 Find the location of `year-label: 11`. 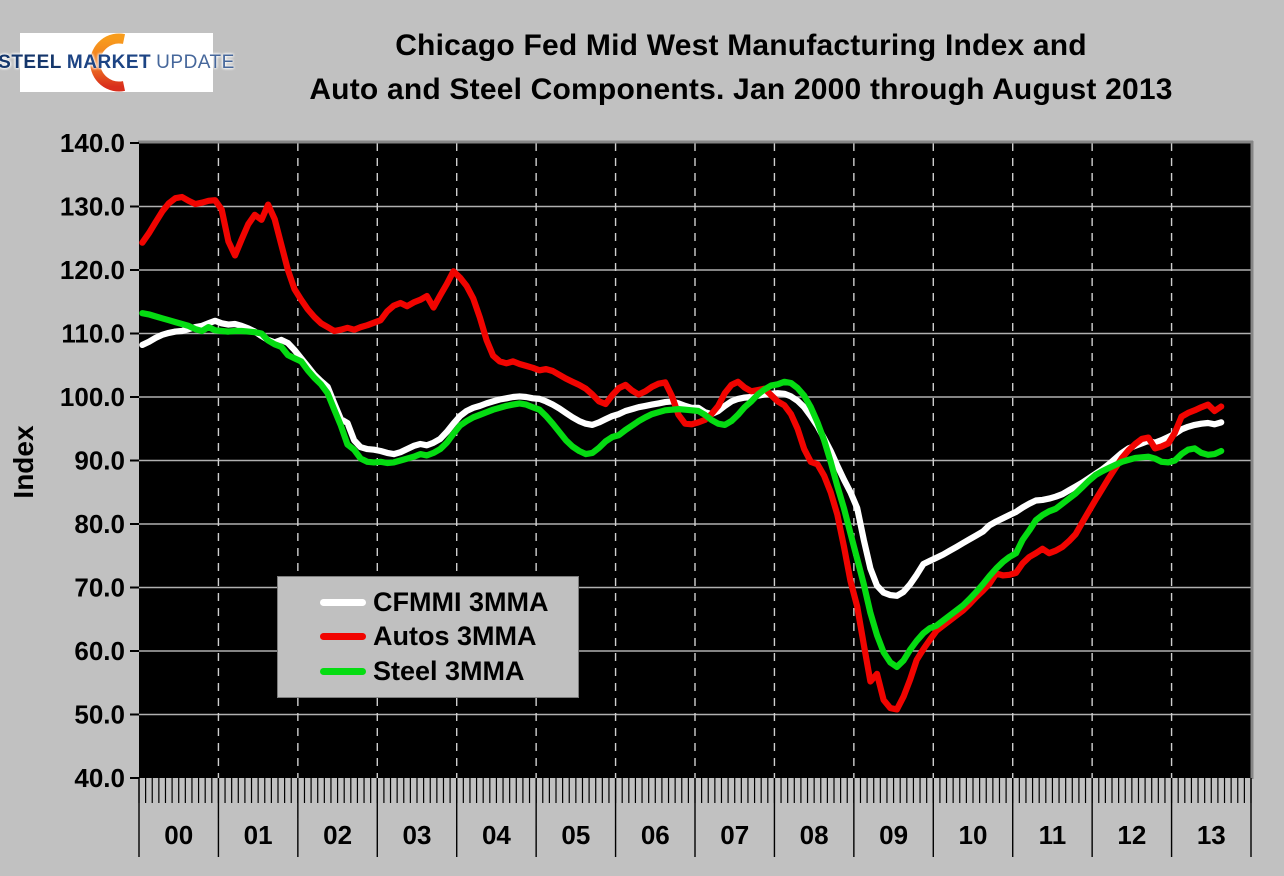

year-label: 11 is located at coordinates (1053, 835).